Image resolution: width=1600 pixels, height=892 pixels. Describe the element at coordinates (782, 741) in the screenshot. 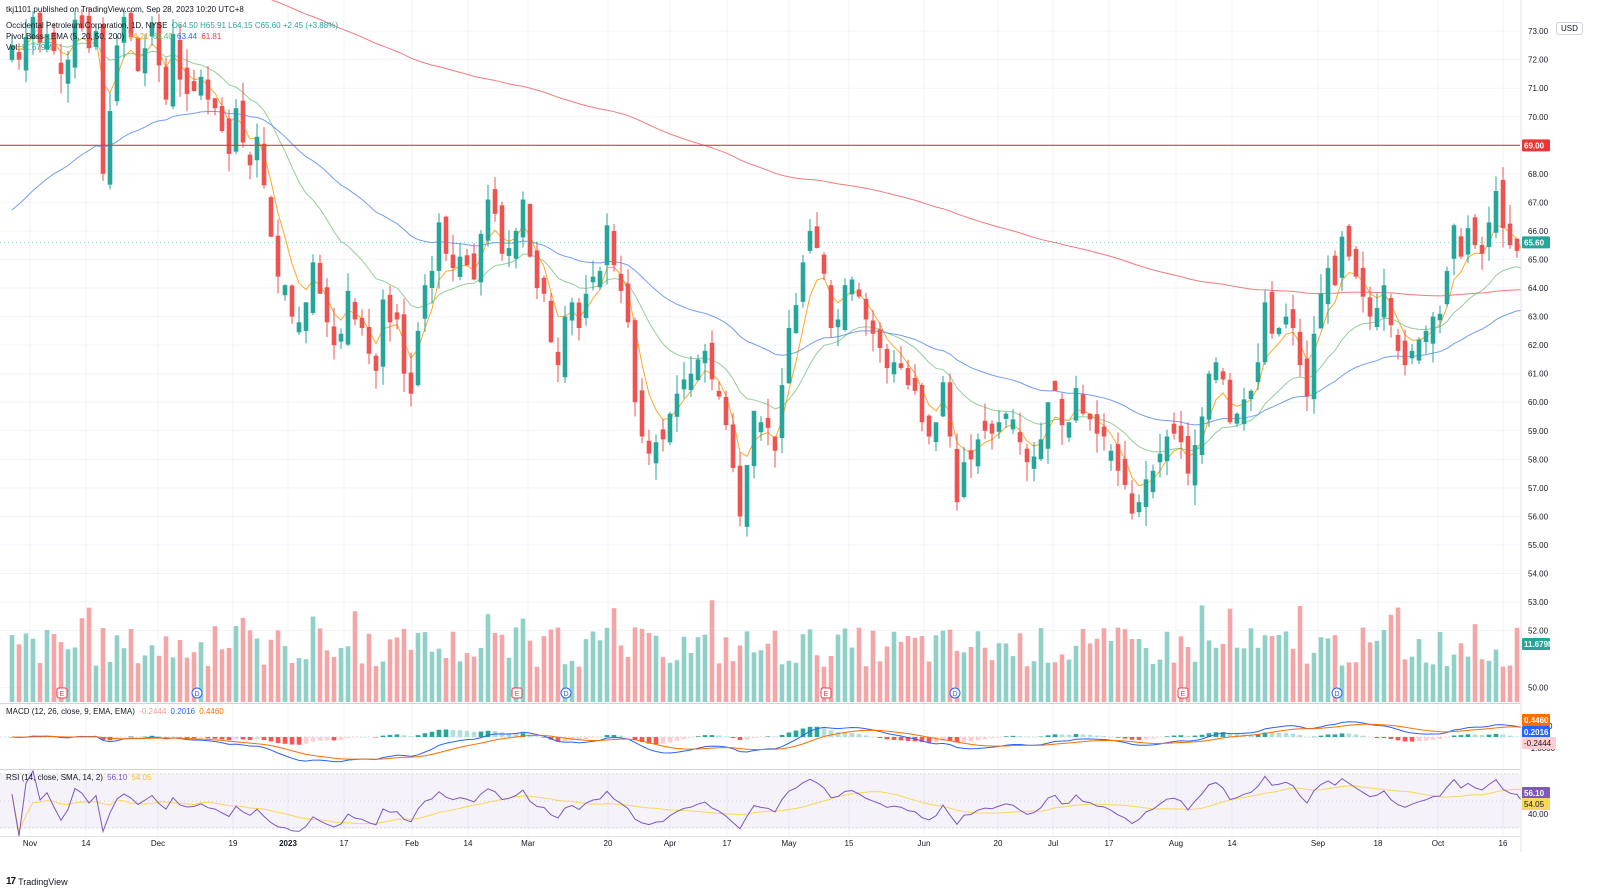

I see `signal-line` at that location.